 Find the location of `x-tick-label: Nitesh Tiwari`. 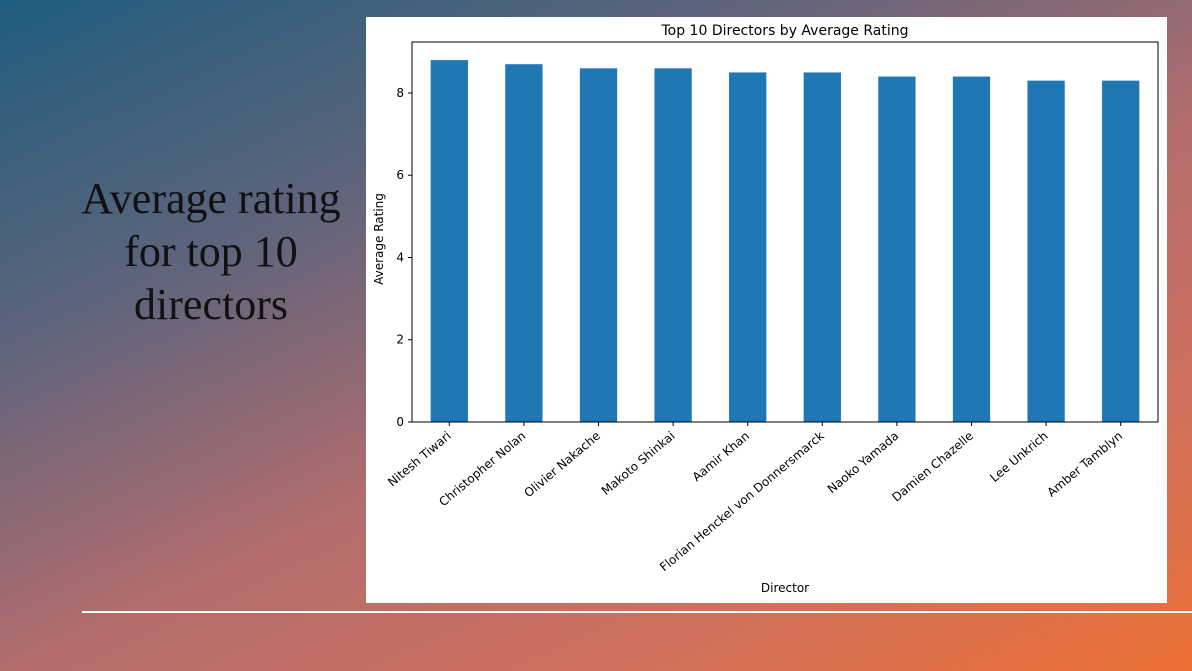

x-tick-label: Nitesh Tiwari is located at coordinates (419, 459).